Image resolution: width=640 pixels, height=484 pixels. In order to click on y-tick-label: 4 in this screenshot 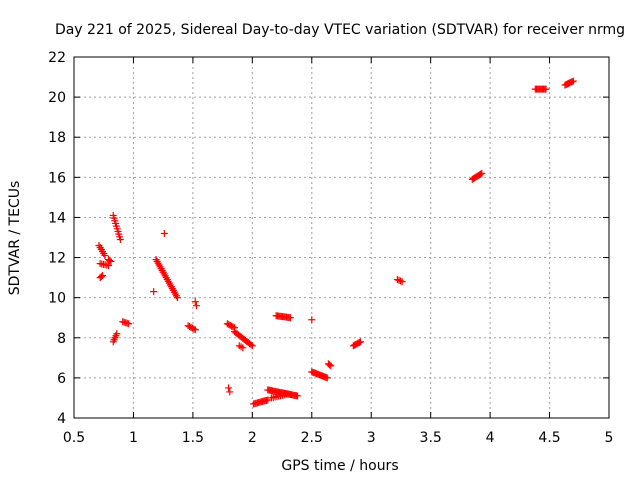, I will do `click(61, 419)`.